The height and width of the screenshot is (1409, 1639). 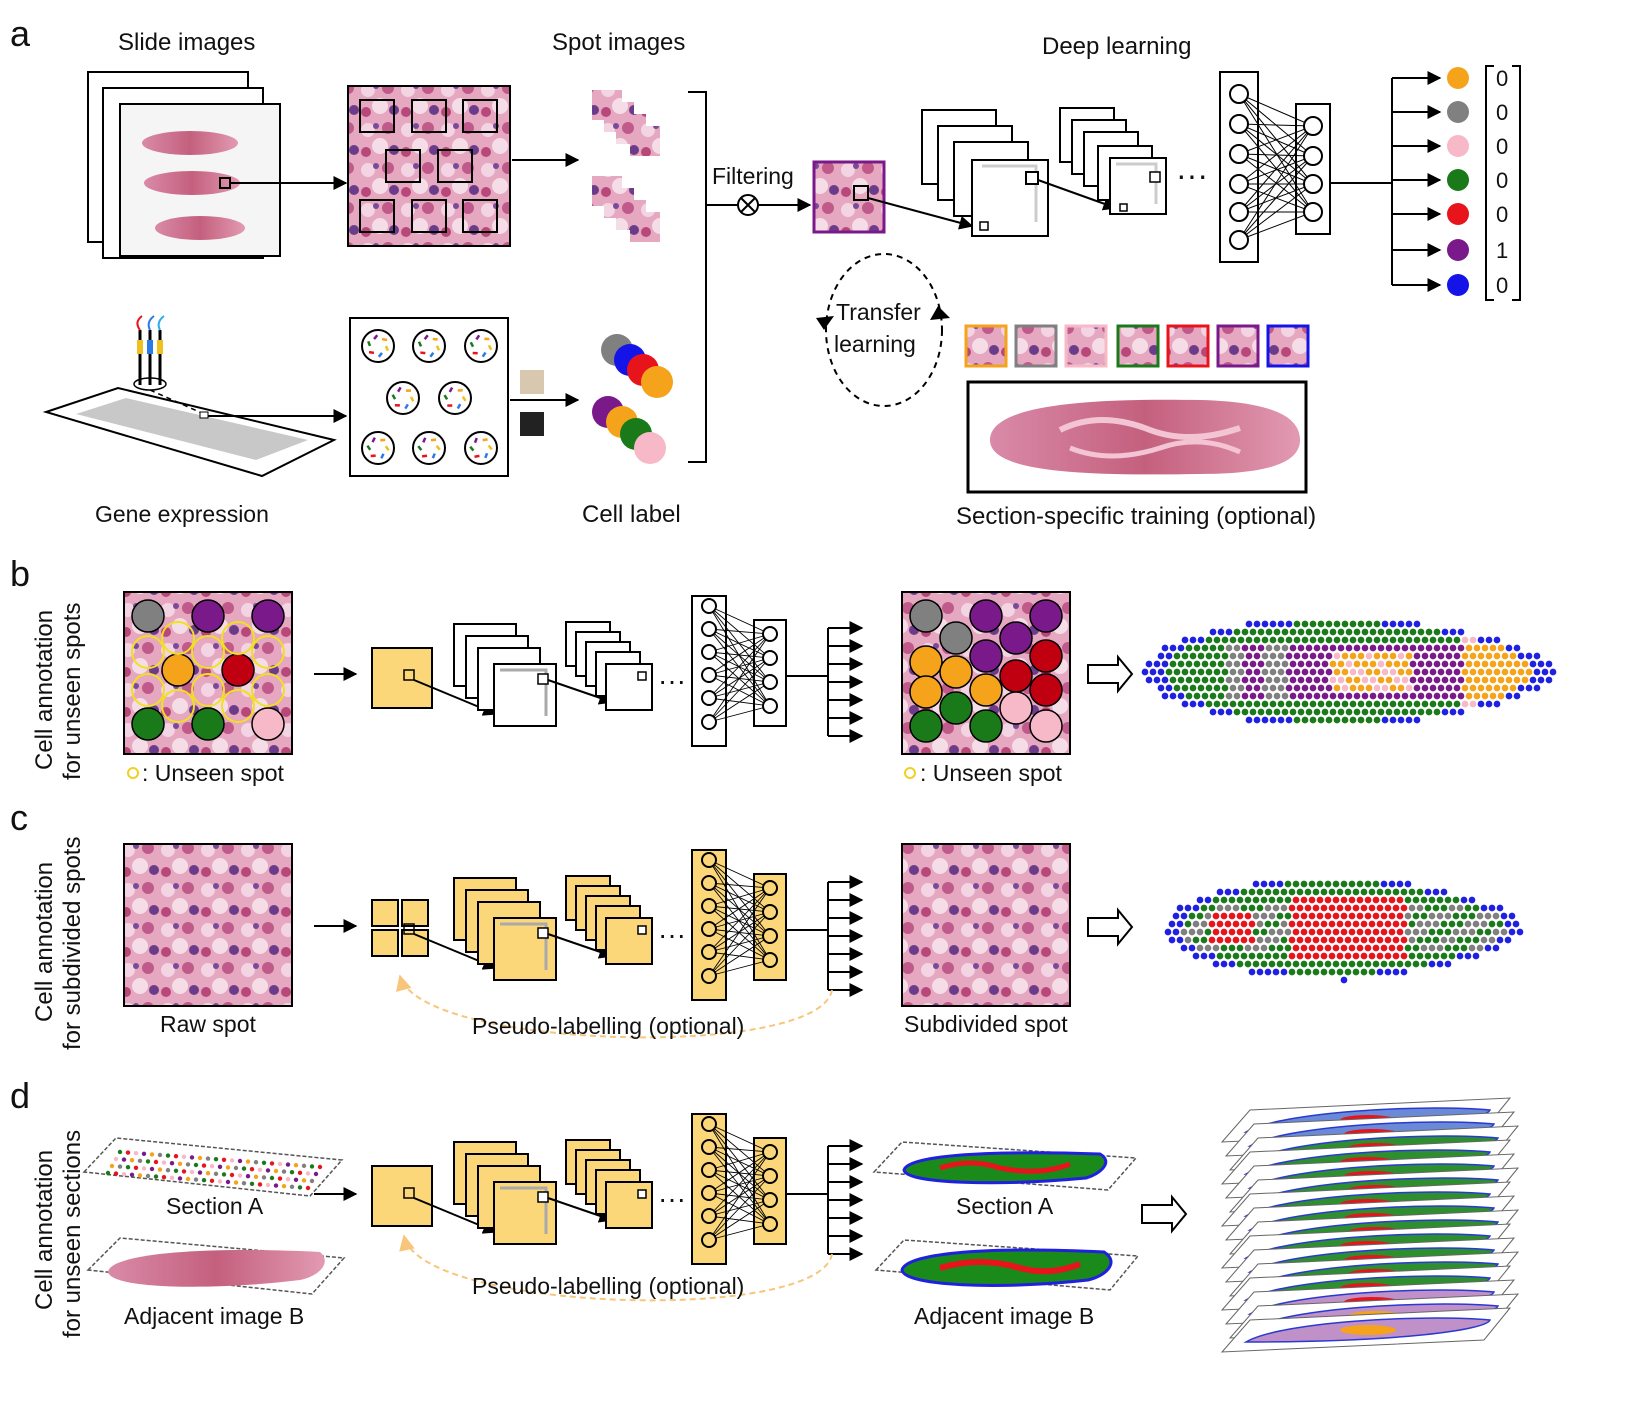 I want to click on adjacent-image-input, so click(x=216, y=1266).